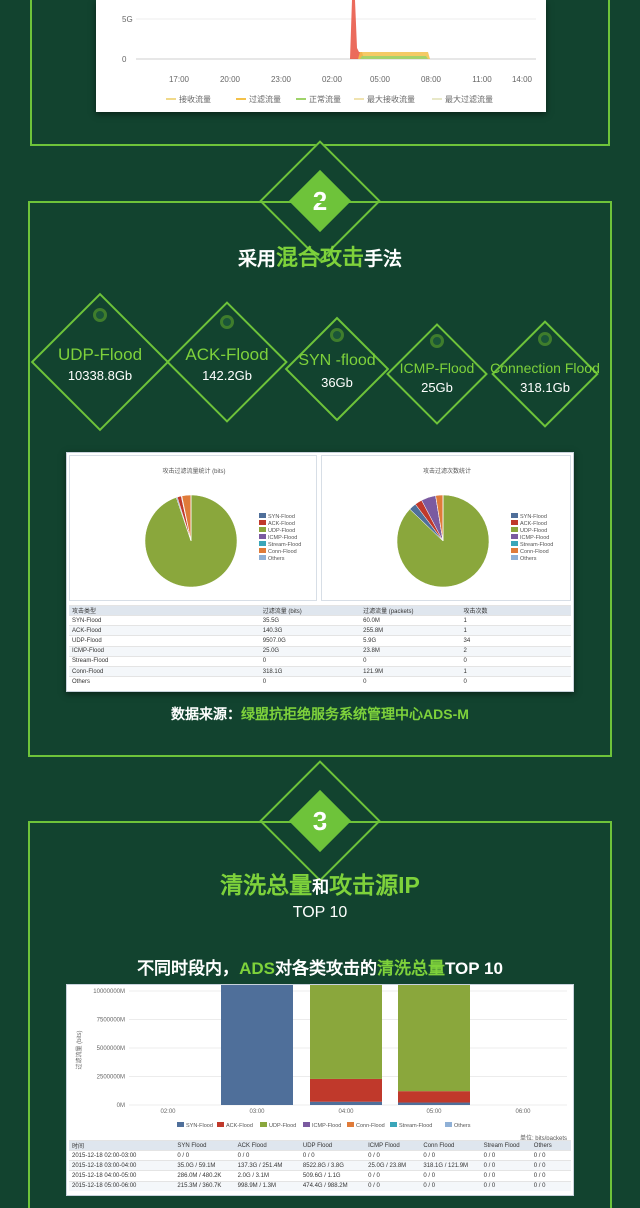 The image size is (640, 1208). What do you see at coordinates (391, 99) in the screenshot?
I see `legend-label: 最大接收流量` at bounding box center [391, 99].